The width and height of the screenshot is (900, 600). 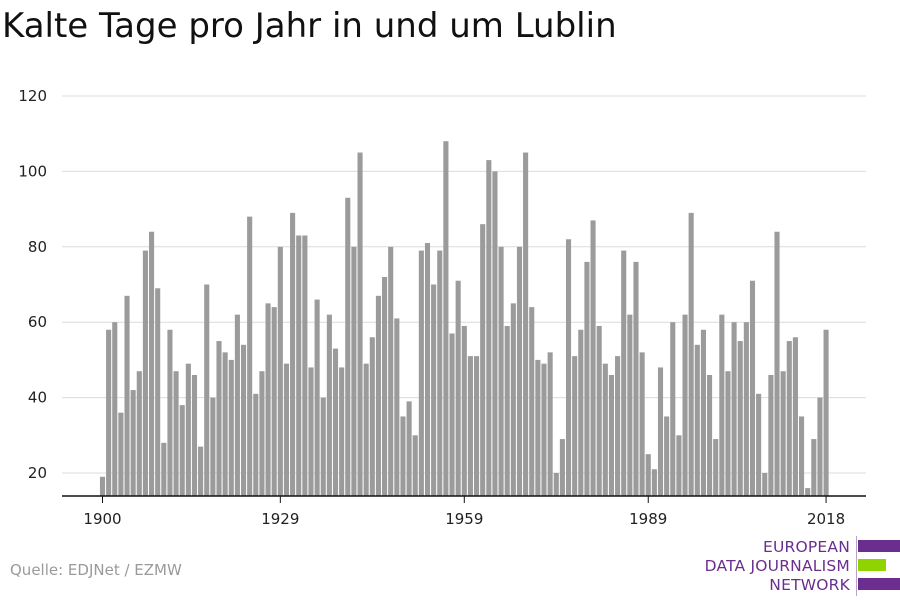 I want to click on bar-2017, so click(x=820, y=446).